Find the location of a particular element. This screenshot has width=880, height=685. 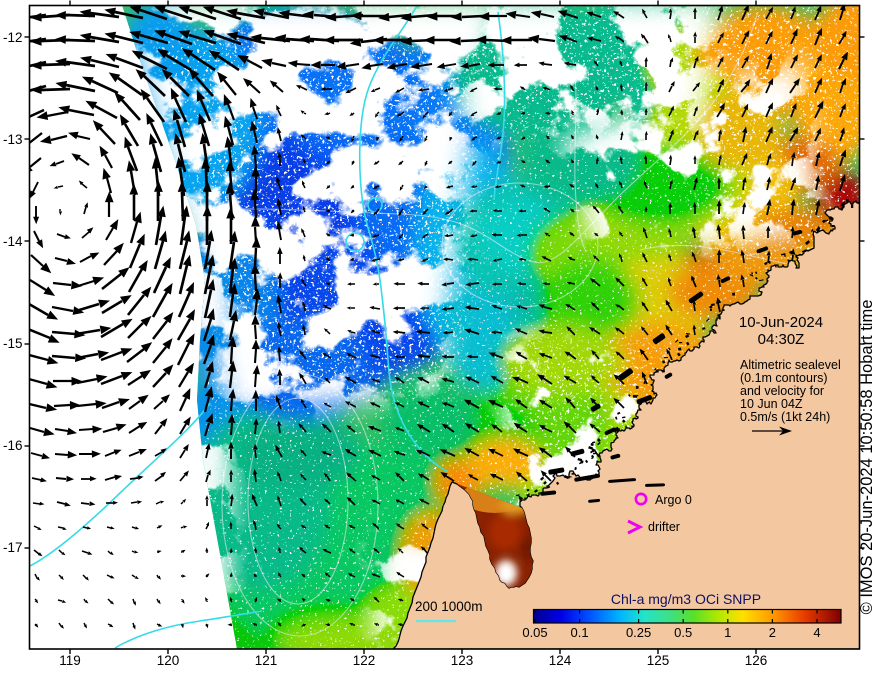

svg-text: Chl-a mg/m3 OCi SNPP is located at coordinates (686, 599).